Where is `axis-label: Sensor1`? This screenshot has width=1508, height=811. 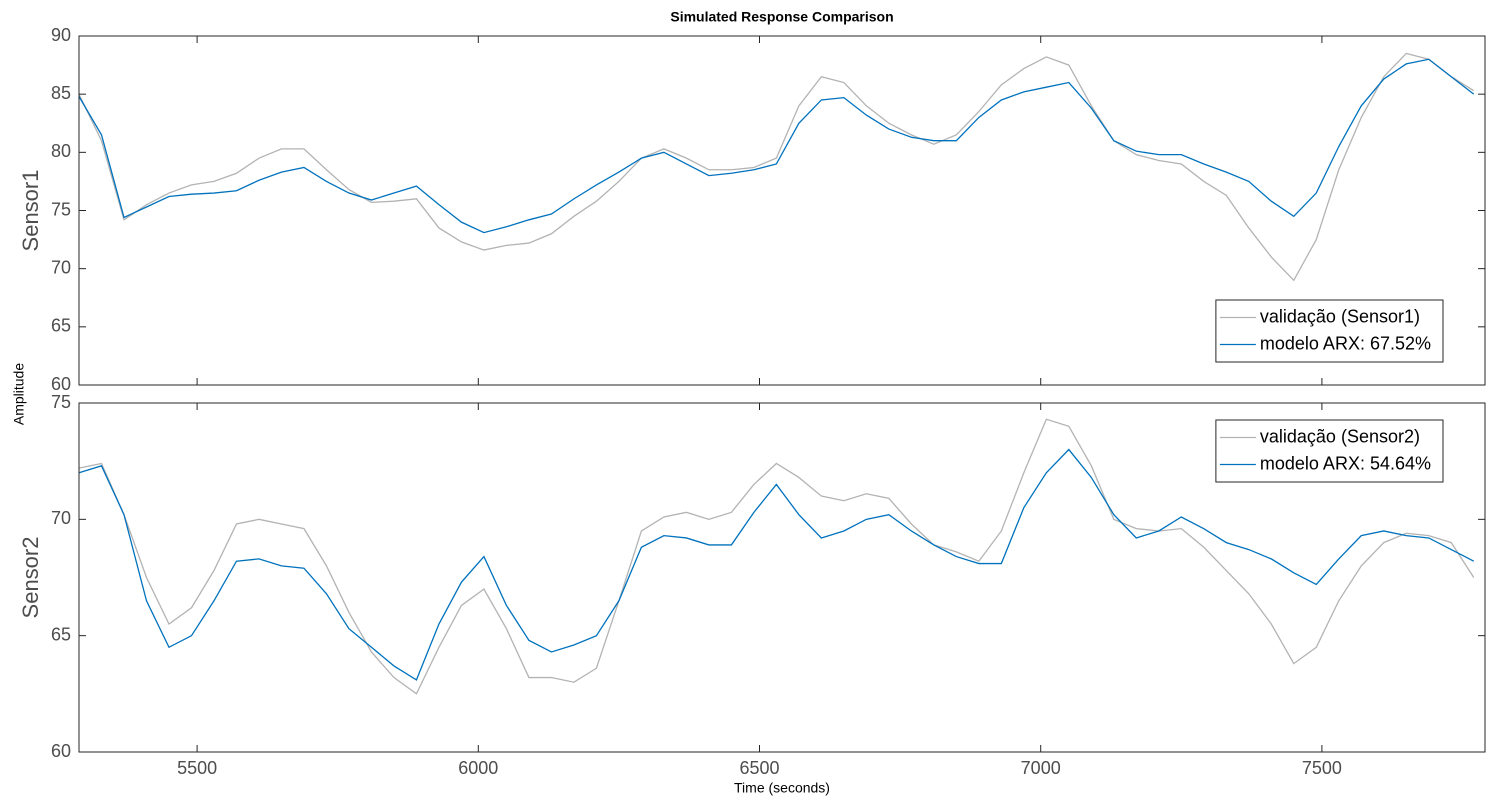 axis-label: Sensor1 is located at coordinates (30, 211).